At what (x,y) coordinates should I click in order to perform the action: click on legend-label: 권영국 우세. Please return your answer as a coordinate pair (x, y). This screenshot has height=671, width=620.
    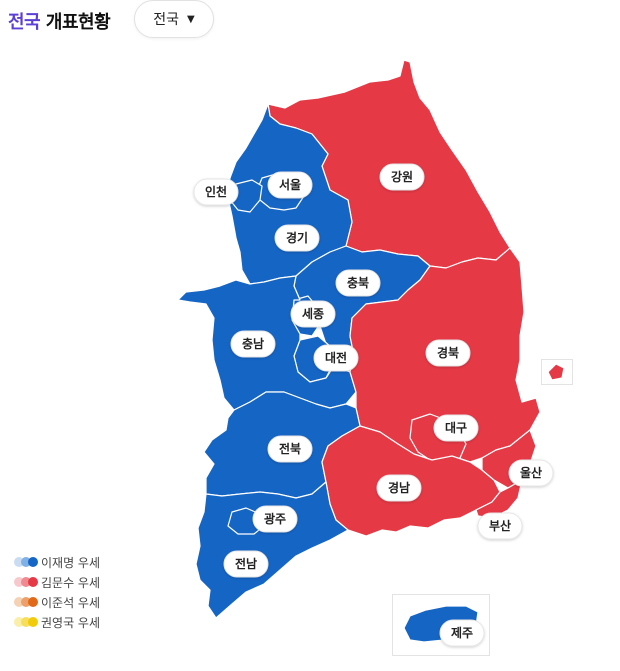
    Looking at the image, I should click on (71, 622).